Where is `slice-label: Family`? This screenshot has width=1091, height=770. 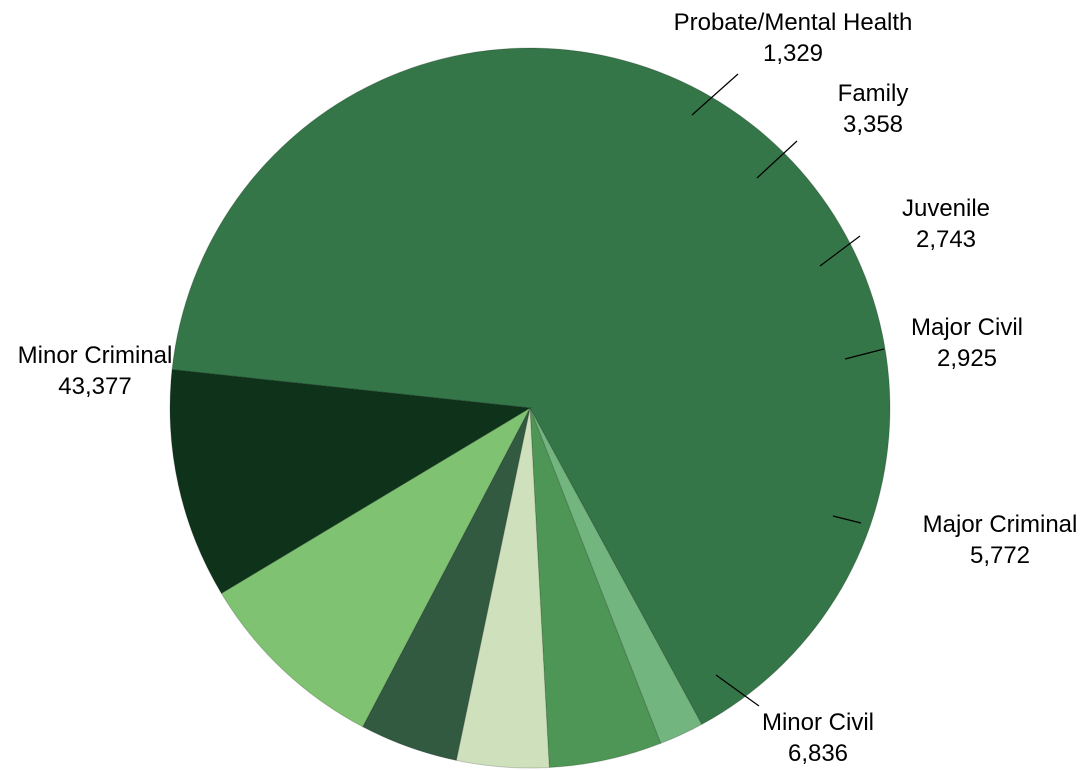 slice-label: Family is located at coordinates (873, 93).